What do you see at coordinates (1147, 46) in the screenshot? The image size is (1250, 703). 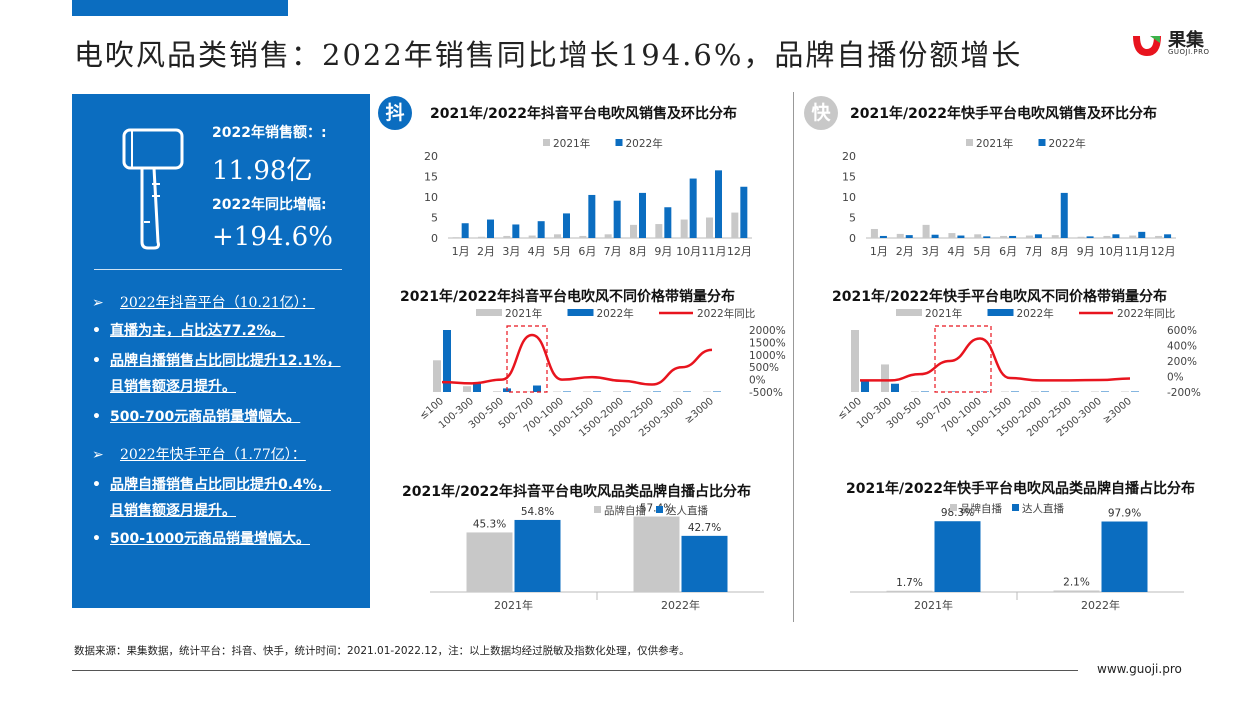 I see `logo-mark-icon` at bounding box center [1147, 46].